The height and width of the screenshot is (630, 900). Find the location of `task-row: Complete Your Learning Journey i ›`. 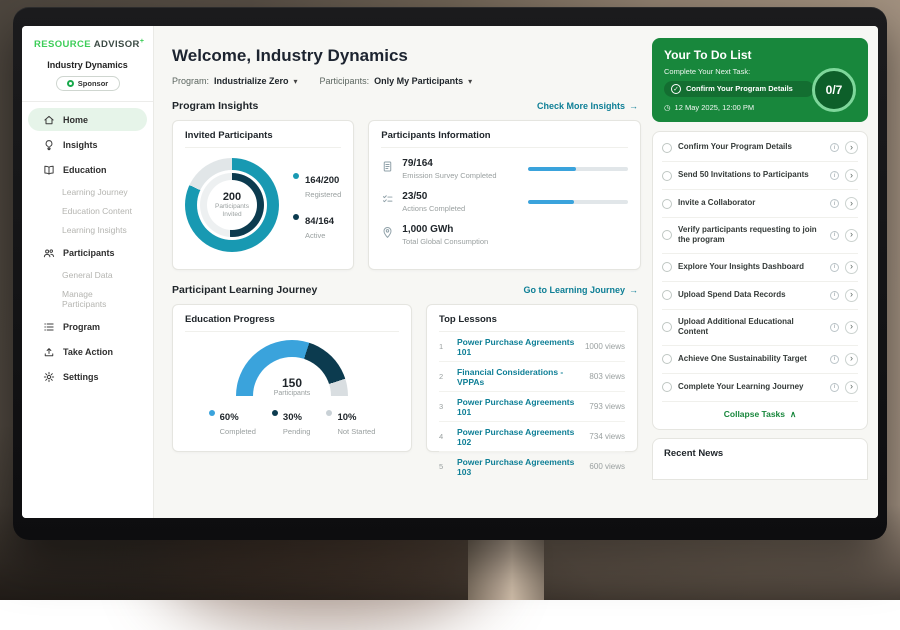

task-row: Complete Your Learning Journey i › is located at coordinates (760, 388).